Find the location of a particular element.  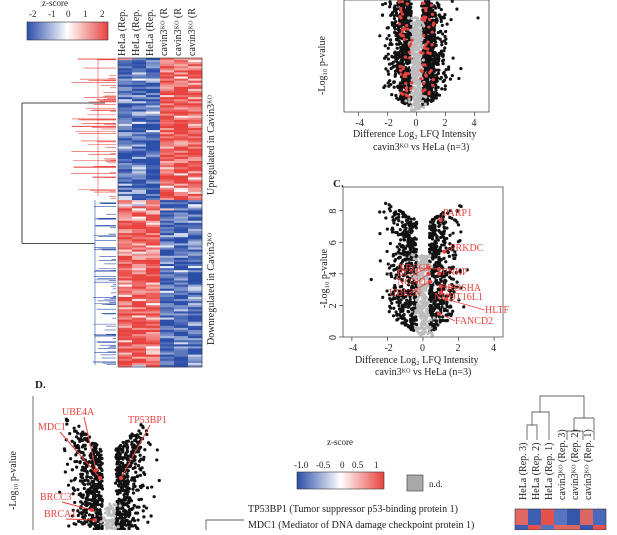

heatmap-top-up-label: Upregulated in Cavin3ᴷᴼ is located at coordinates (211, 144).